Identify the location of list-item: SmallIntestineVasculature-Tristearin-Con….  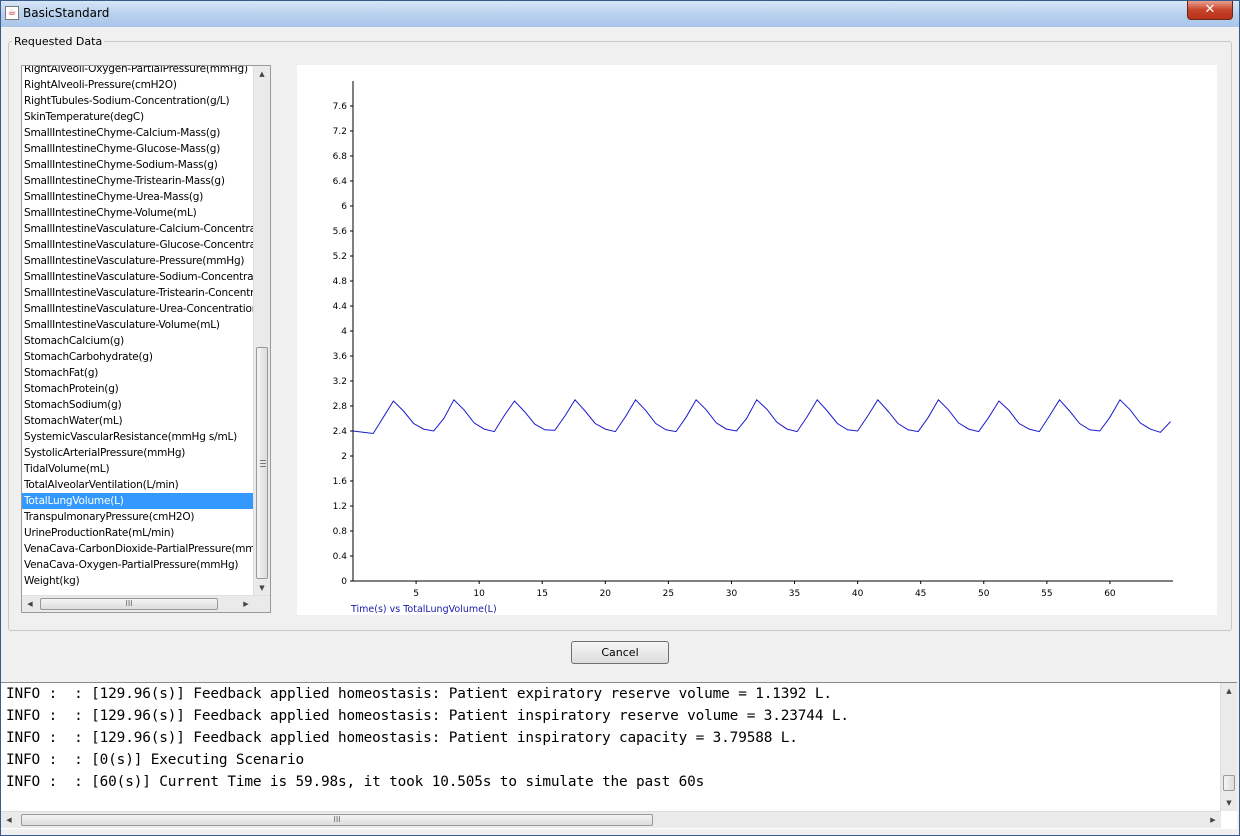
(140, 293).